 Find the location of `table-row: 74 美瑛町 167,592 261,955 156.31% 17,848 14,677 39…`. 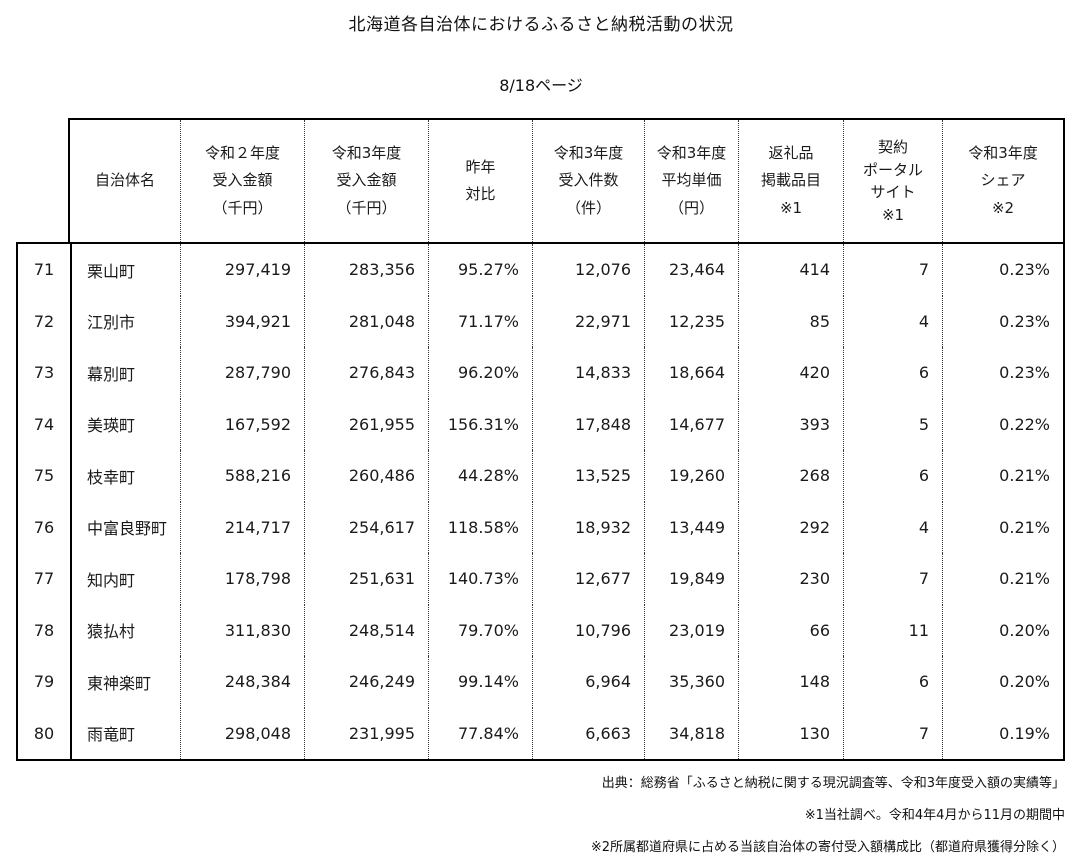

table-row: 74 美瑛町 167,592 261,955 156.31% 17,848 14,677 39… is located at coordinates (540, 424).